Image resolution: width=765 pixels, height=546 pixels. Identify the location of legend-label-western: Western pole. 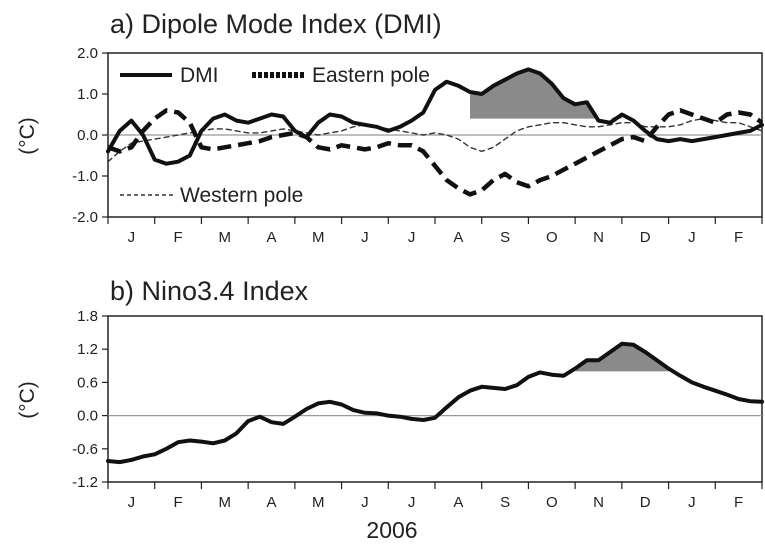
(241, 195).